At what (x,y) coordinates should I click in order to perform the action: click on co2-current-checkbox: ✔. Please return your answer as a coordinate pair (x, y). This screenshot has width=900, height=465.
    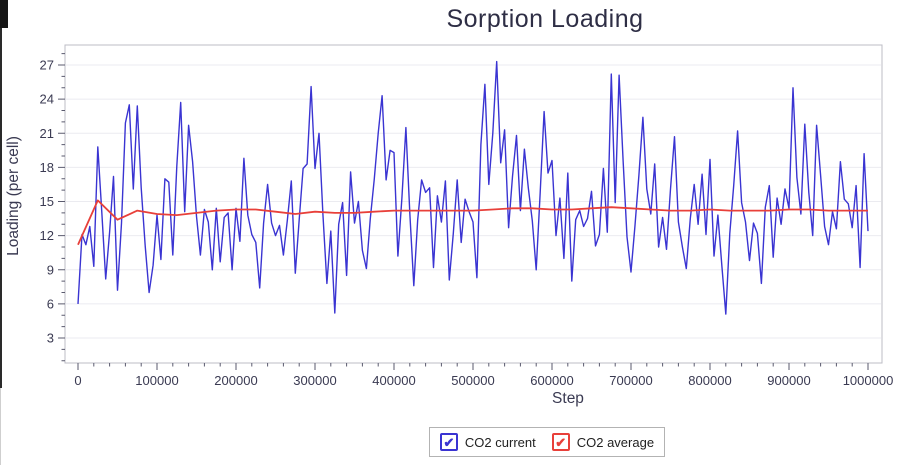
    Looking at the image, I should click on (448, 442).